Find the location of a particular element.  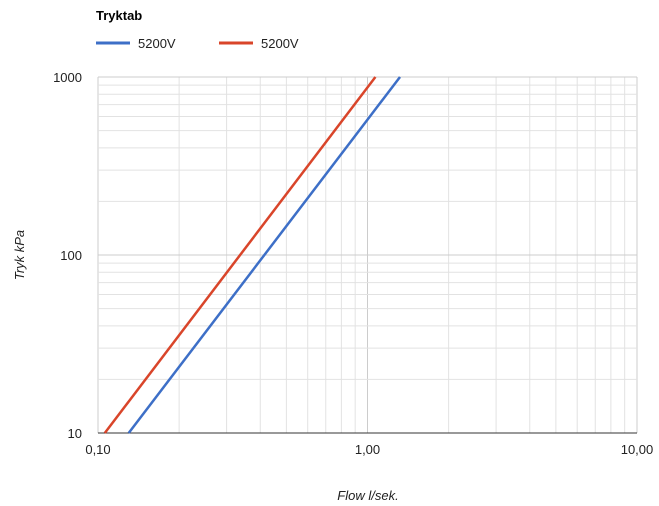

x-tick-label: 1,00 is located at coordinates (367, 449).